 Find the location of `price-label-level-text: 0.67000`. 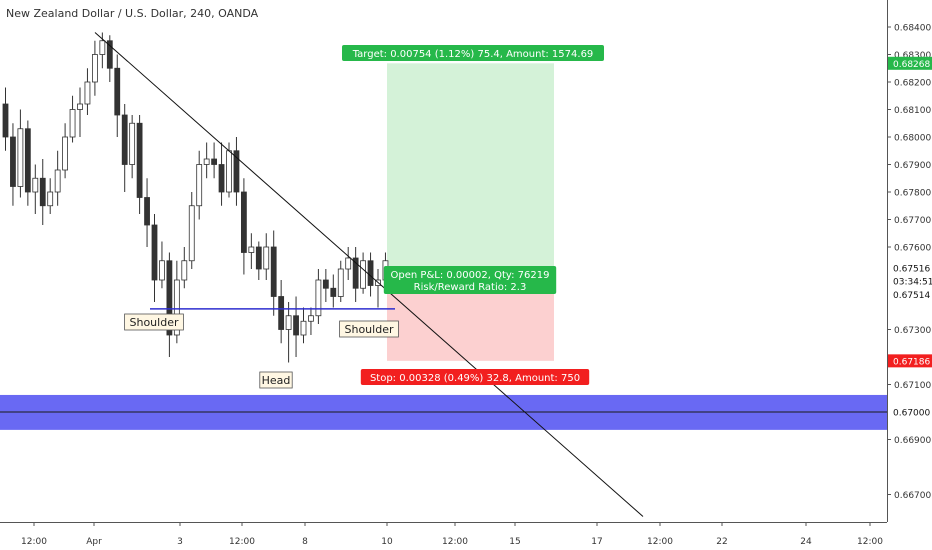

price-label-level-text: 0.67000 is located at coordinates (911, 414).